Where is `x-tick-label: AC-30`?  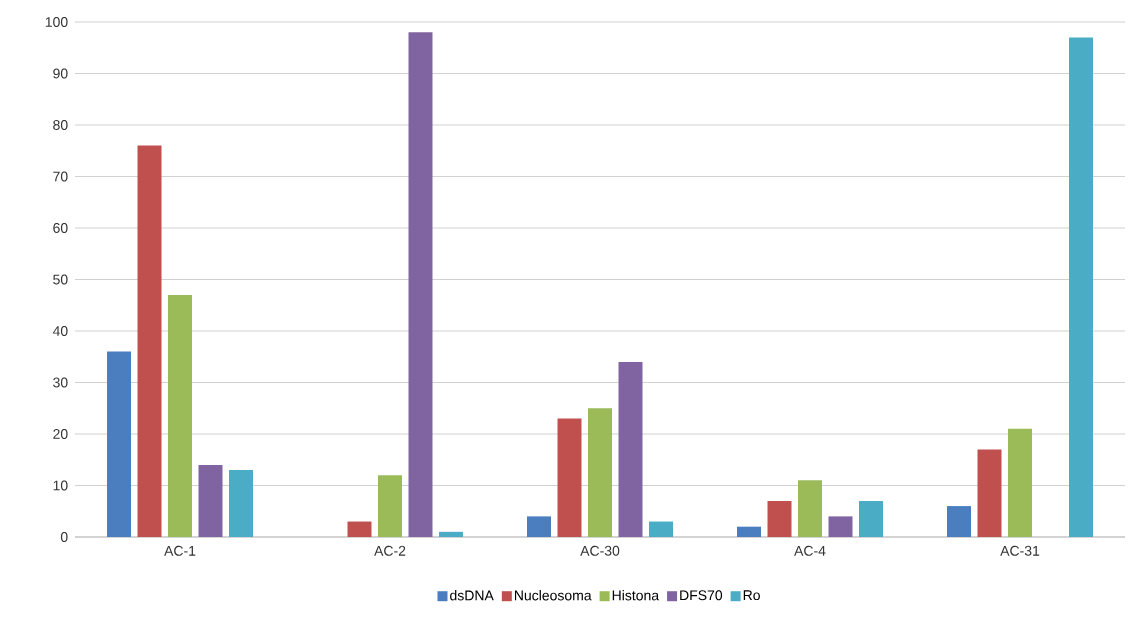 x-tick-label: AC-30 is located at coordinates (600, 550).